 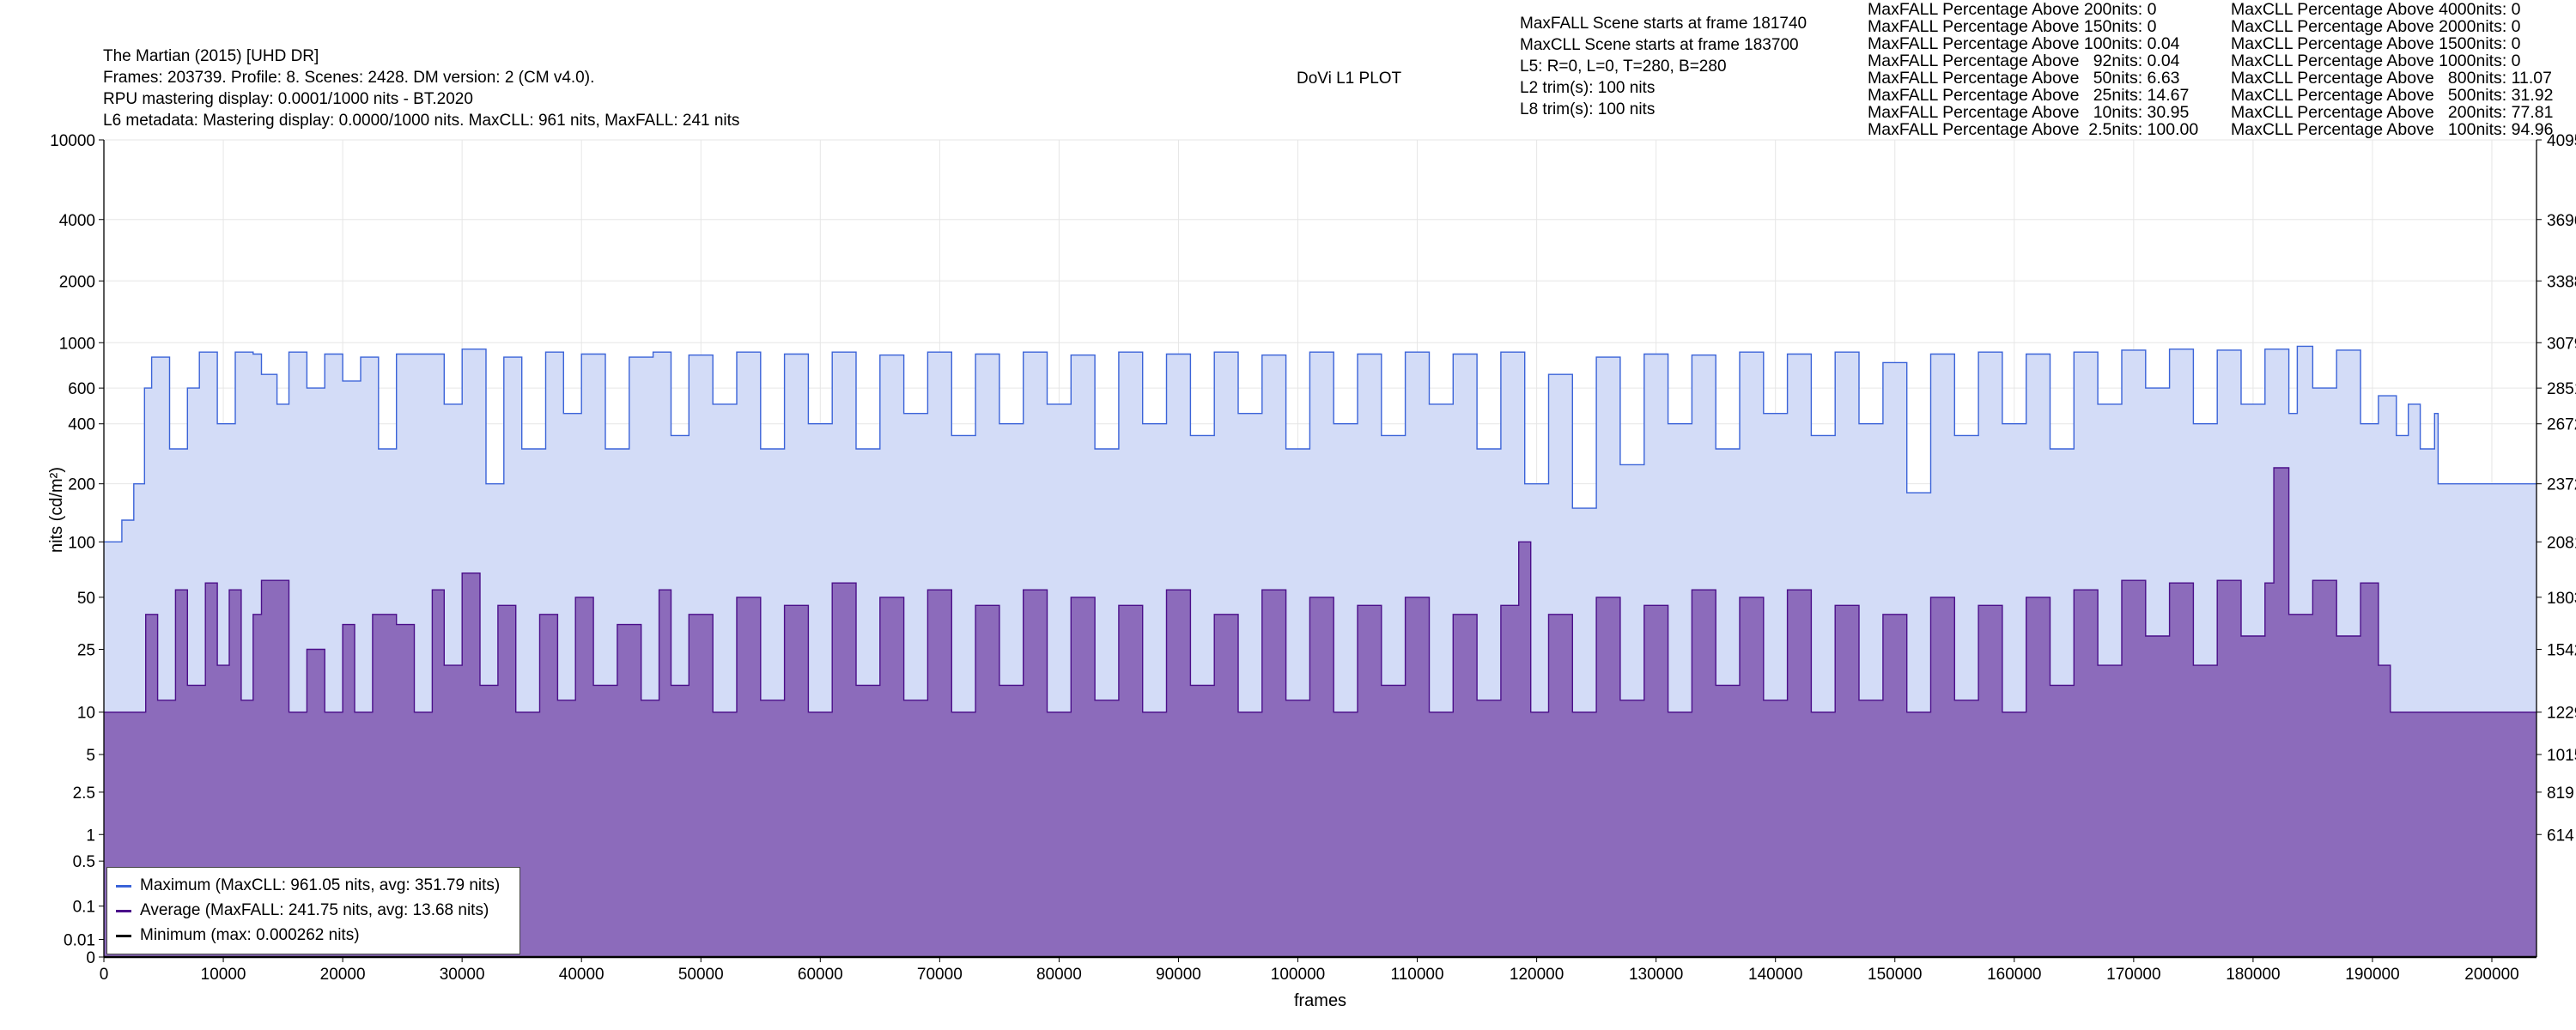 What do you see at coordinates (211, 56) in the screenshot?
I see `chart-title: The Martian (2015) [UHD DR]` at bounding box center [211, 56].